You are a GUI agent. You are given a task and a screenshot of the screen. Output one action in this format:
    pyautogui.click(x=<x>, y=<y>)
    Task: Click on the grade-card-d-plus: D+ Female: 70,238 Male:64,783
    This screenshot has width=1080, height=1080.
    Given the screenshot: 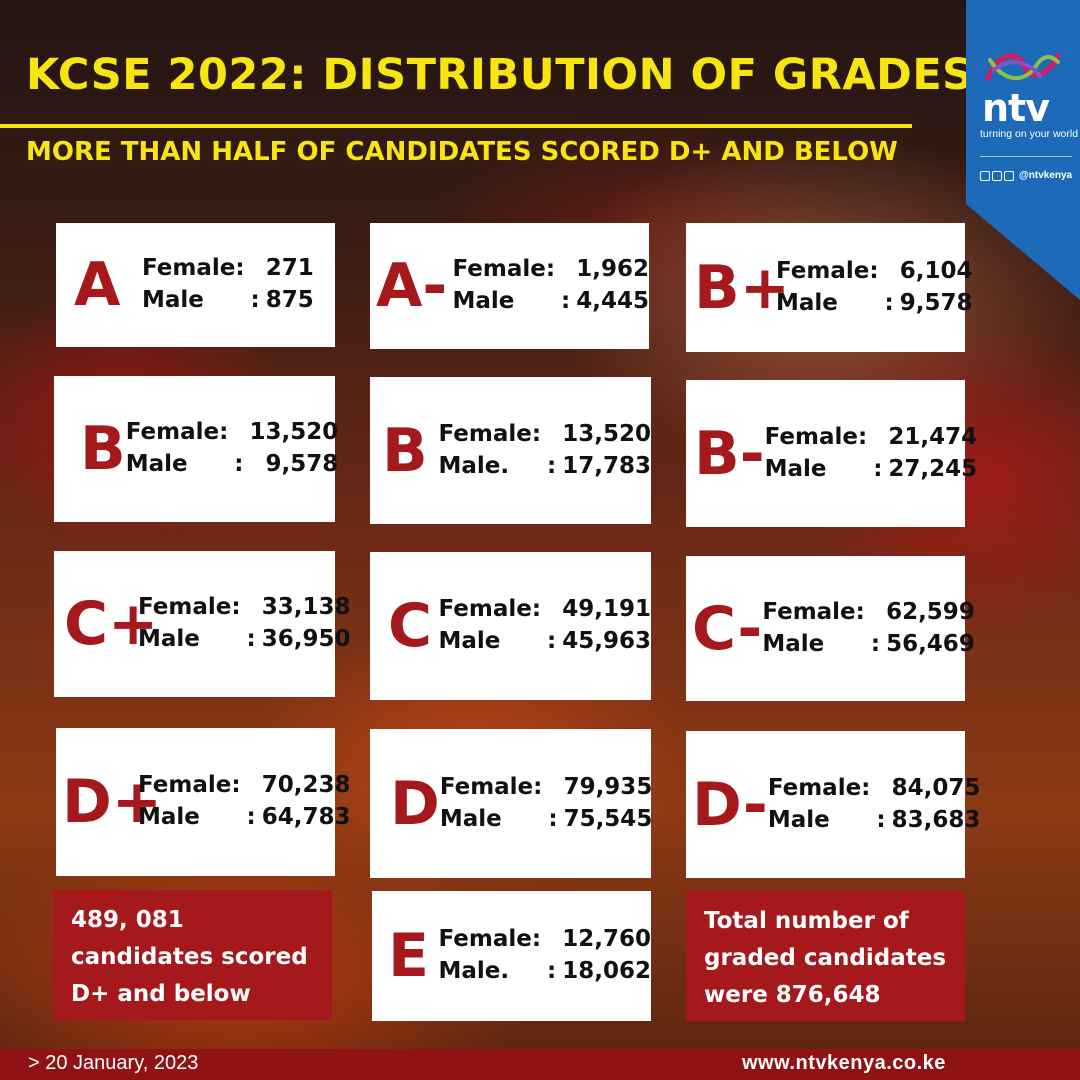 What is the action you would take?
    pyautogui.click(x=203, y=802)
    